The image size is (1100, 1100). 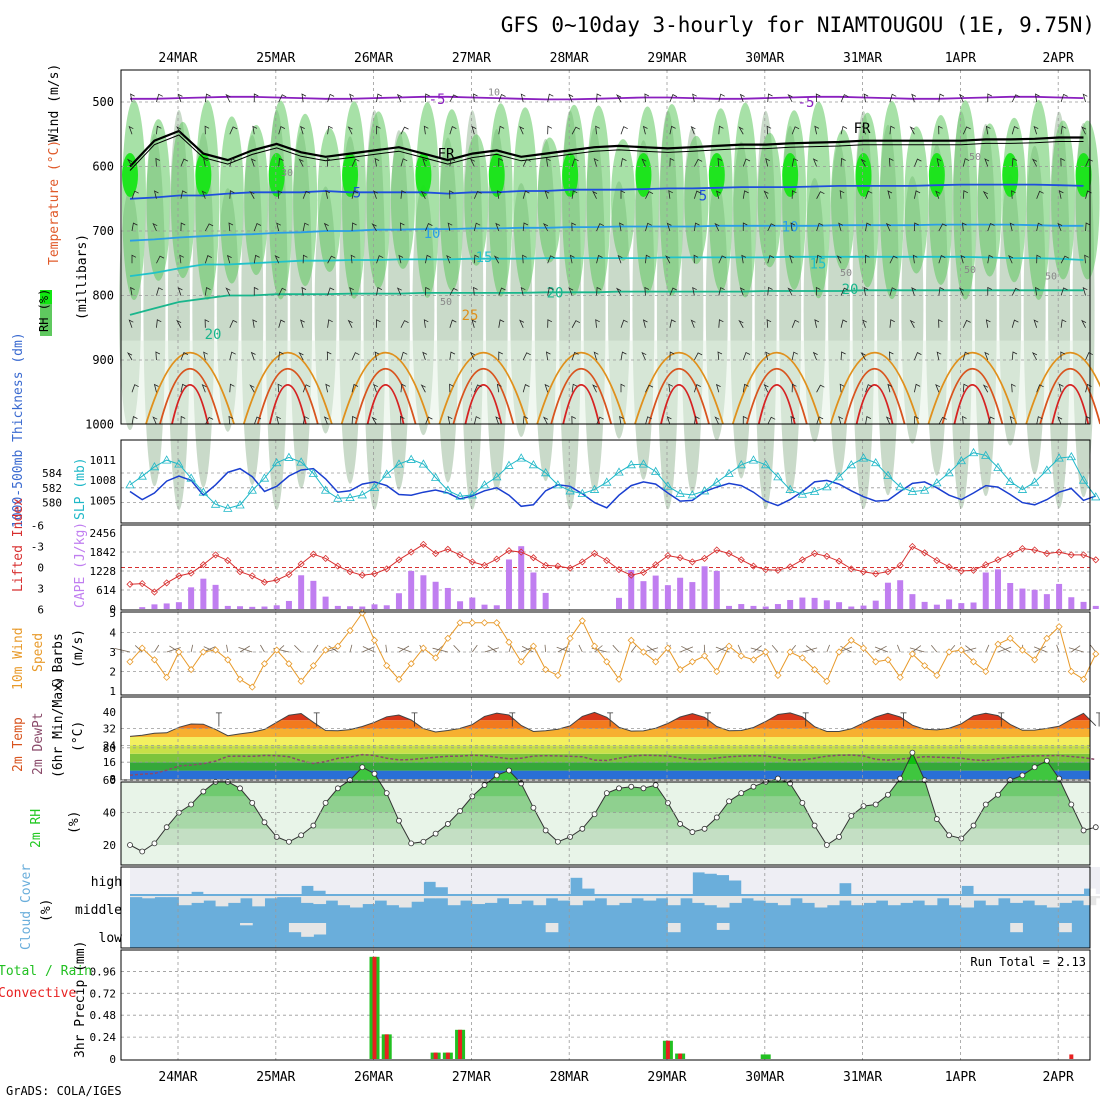 What do you see at coordinates (605, 567) in the screenshot?
I see `panel-frame` at bounding box center [605, 567].